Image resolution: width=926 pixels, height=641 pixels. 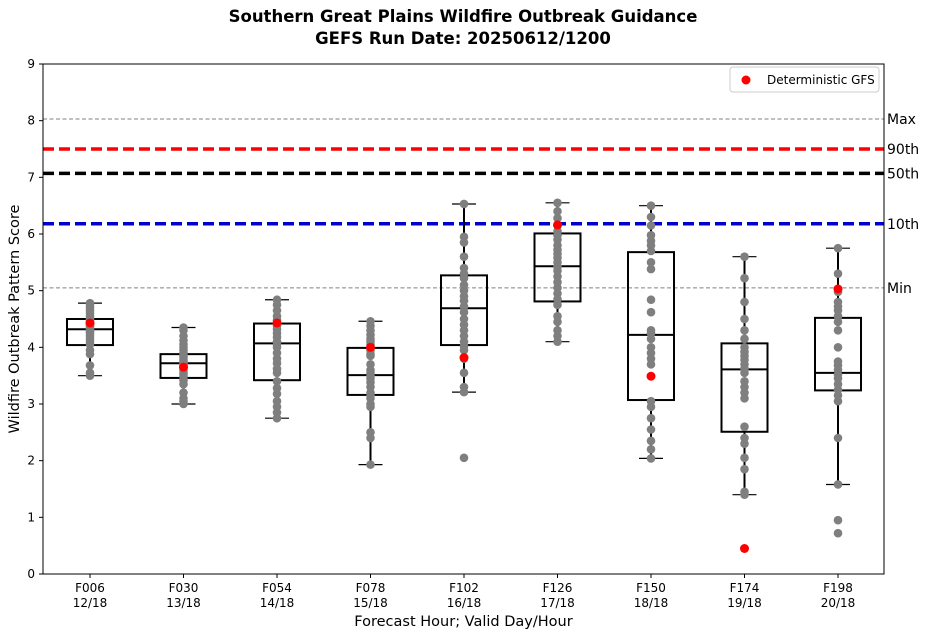 I want to click on y-tick-label: 8, so click(x=31, y=121).